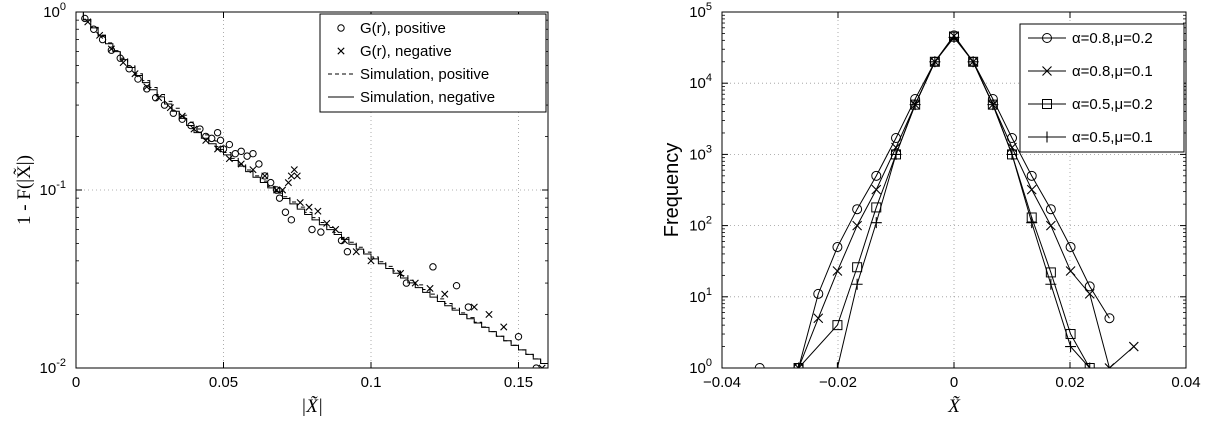 This screenshot has width=1222, height=430. I want to click on y-tick-label: 10², so click(700, 225).